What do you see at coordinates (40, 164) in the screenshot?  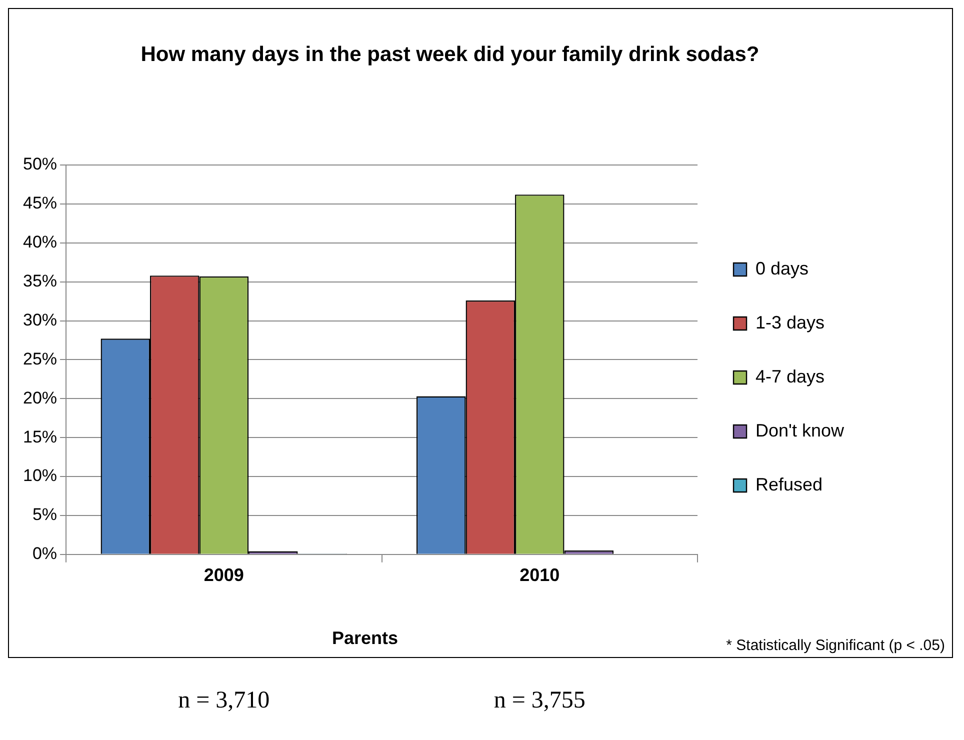 I see `y-tick-label: 50%` at bounding box center [40, 164].